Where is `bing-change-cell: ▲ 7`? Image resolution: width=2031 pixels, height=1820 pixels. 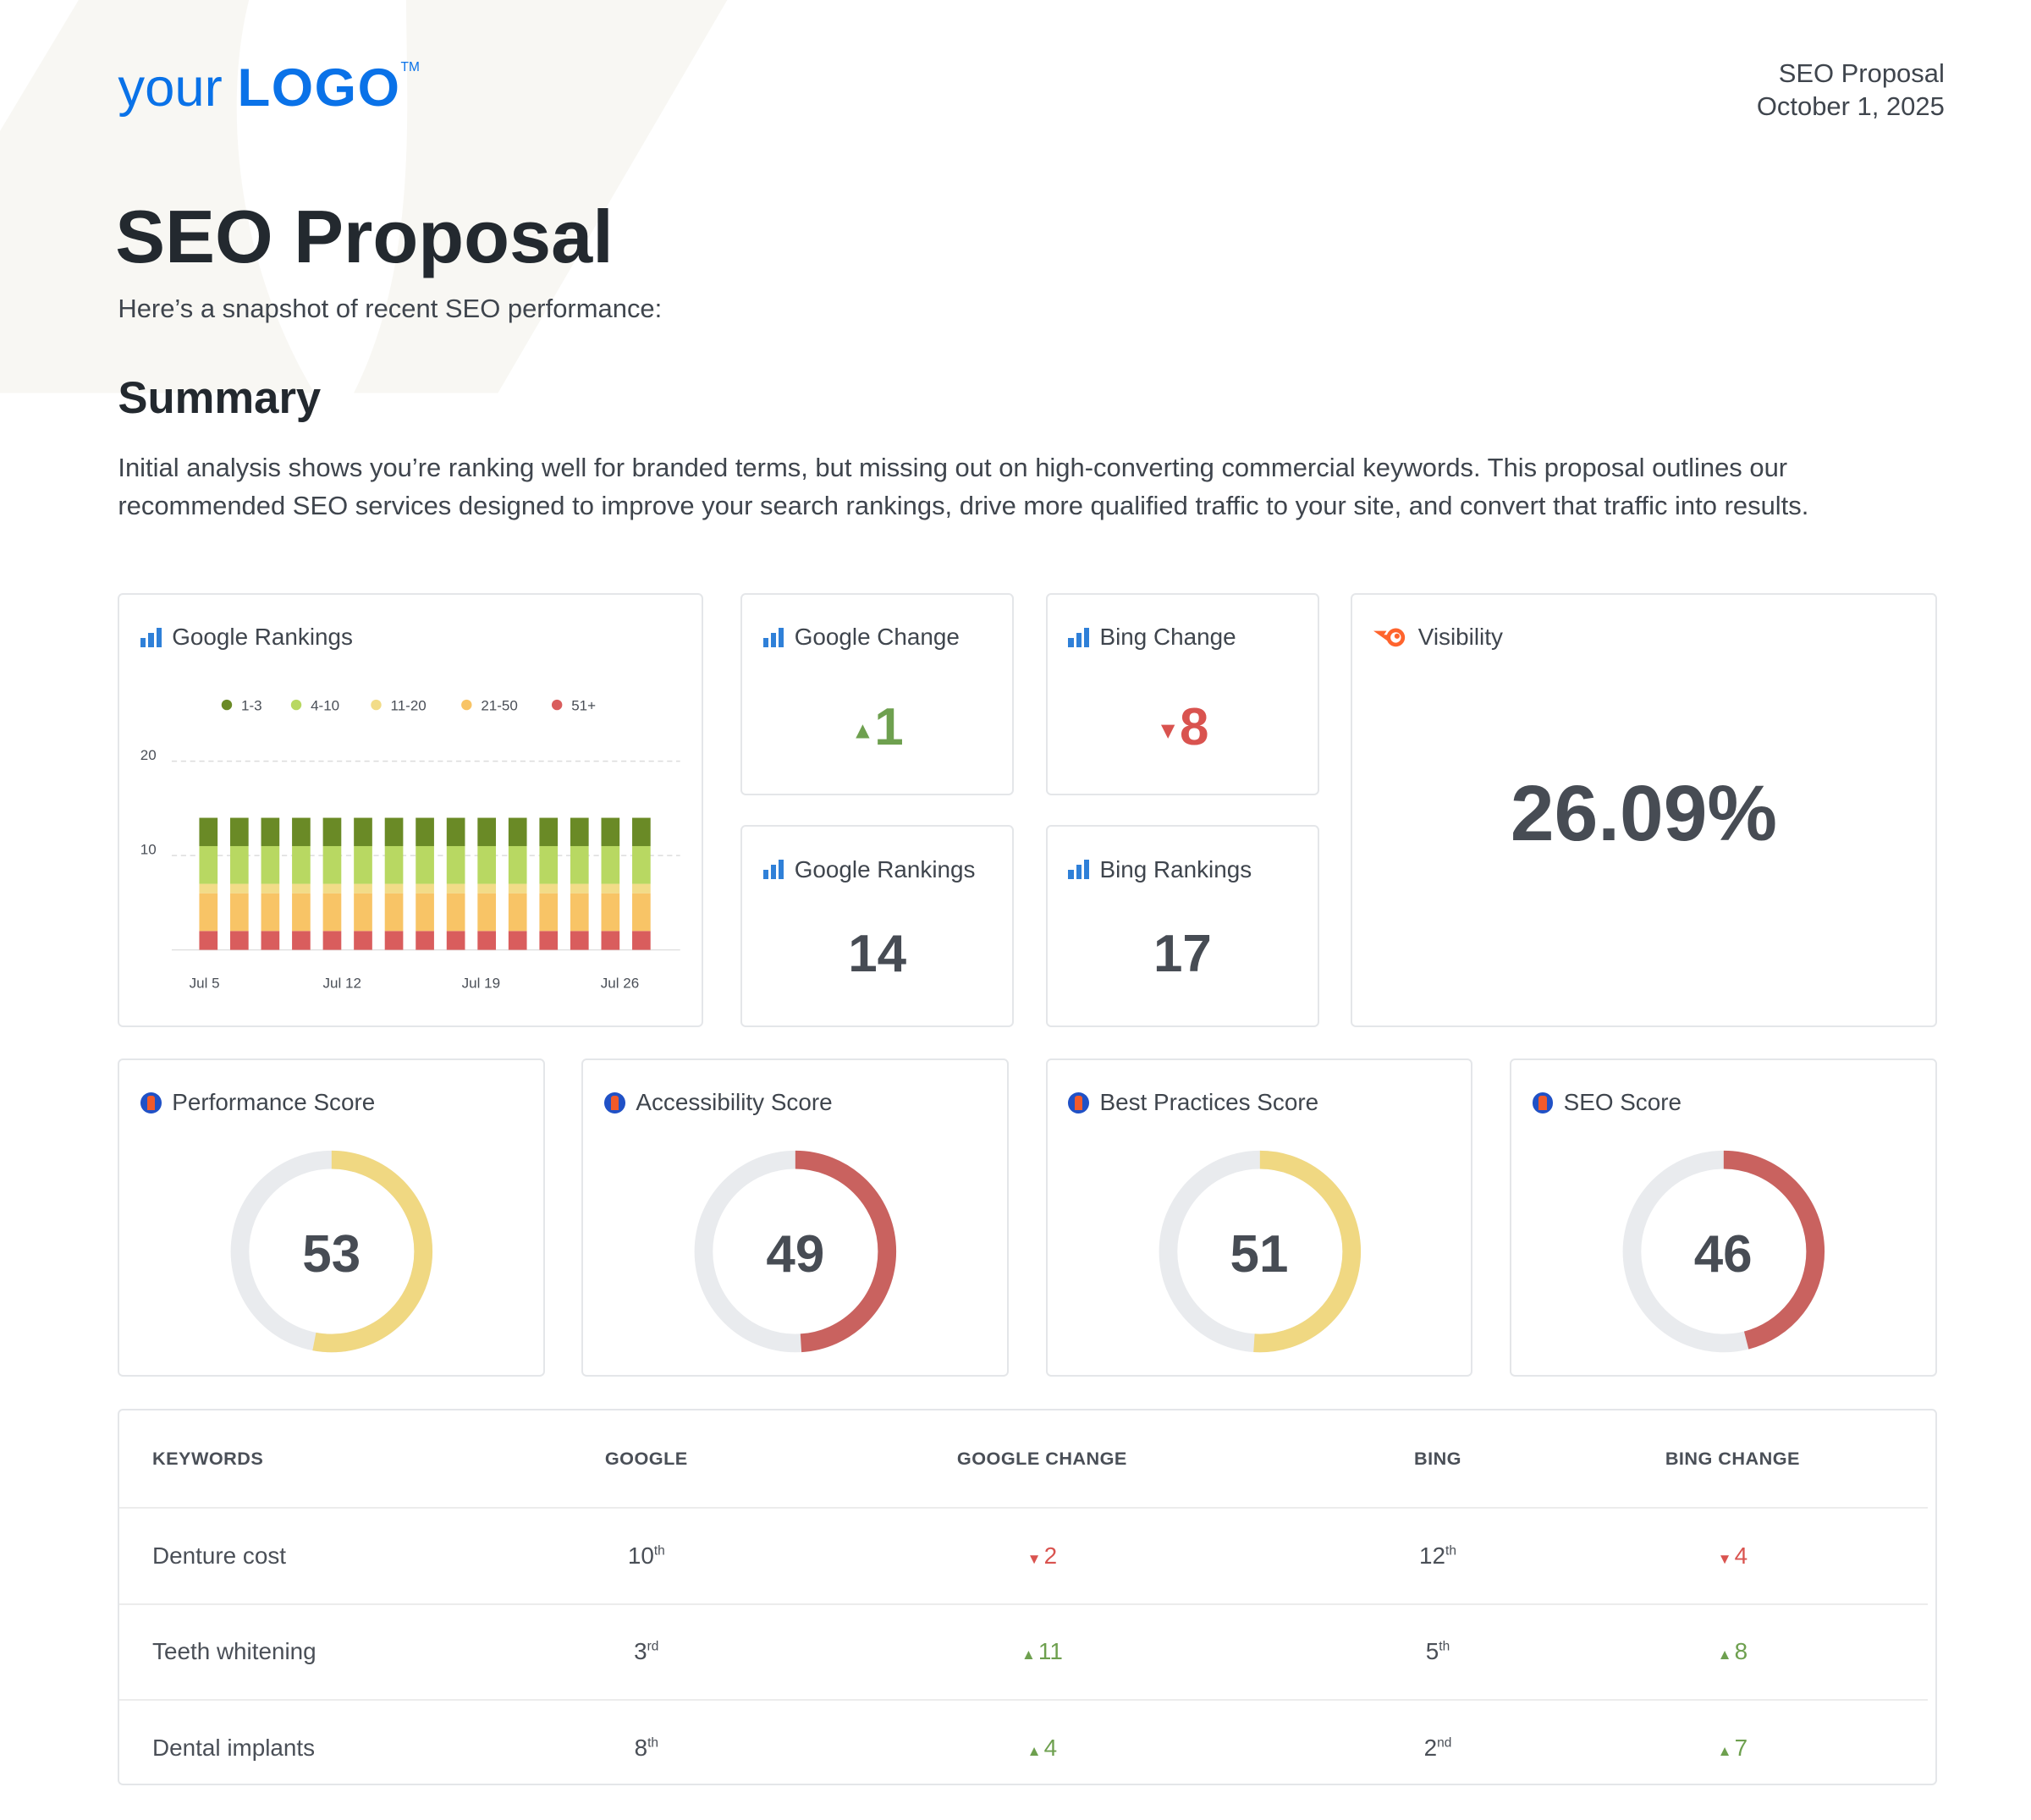 bing-change-cell: ▲ 7 is located at coordinates (1733, 1747).